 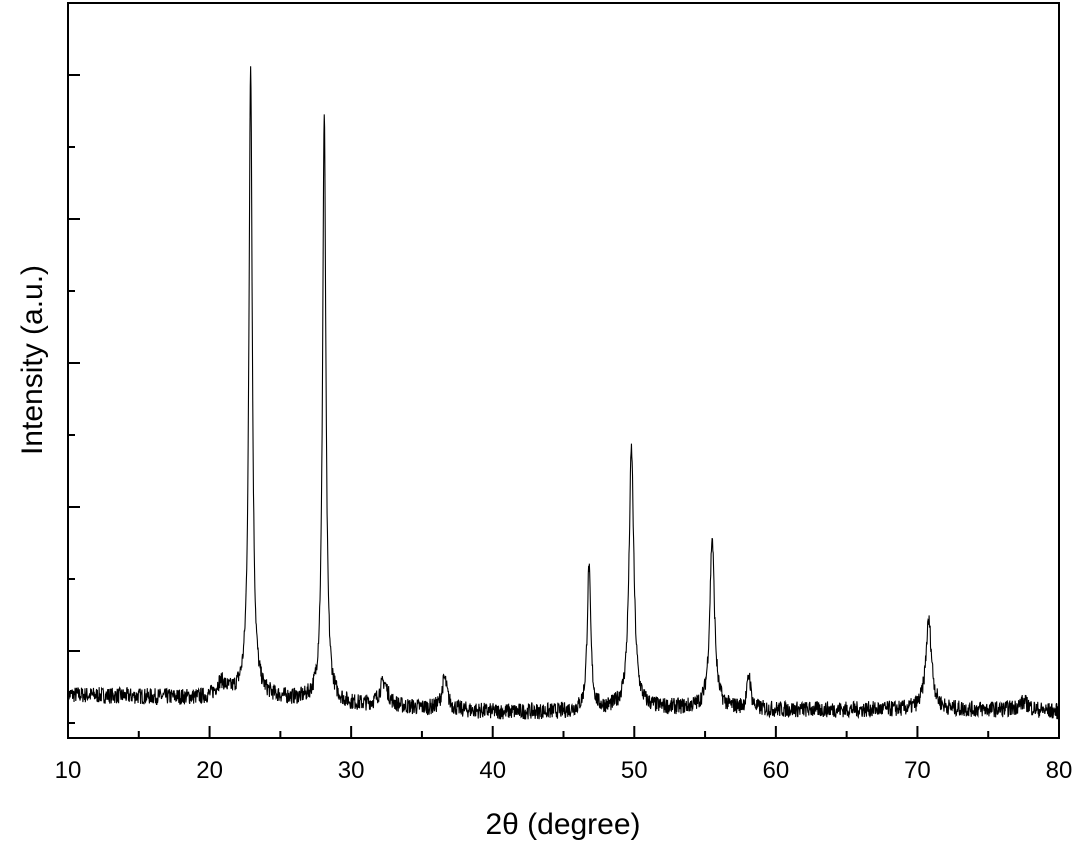 What do you see at coordinates (563, 732) in the screenshot?
I see `x-axis-ticks` at bounding box center [563, 732].